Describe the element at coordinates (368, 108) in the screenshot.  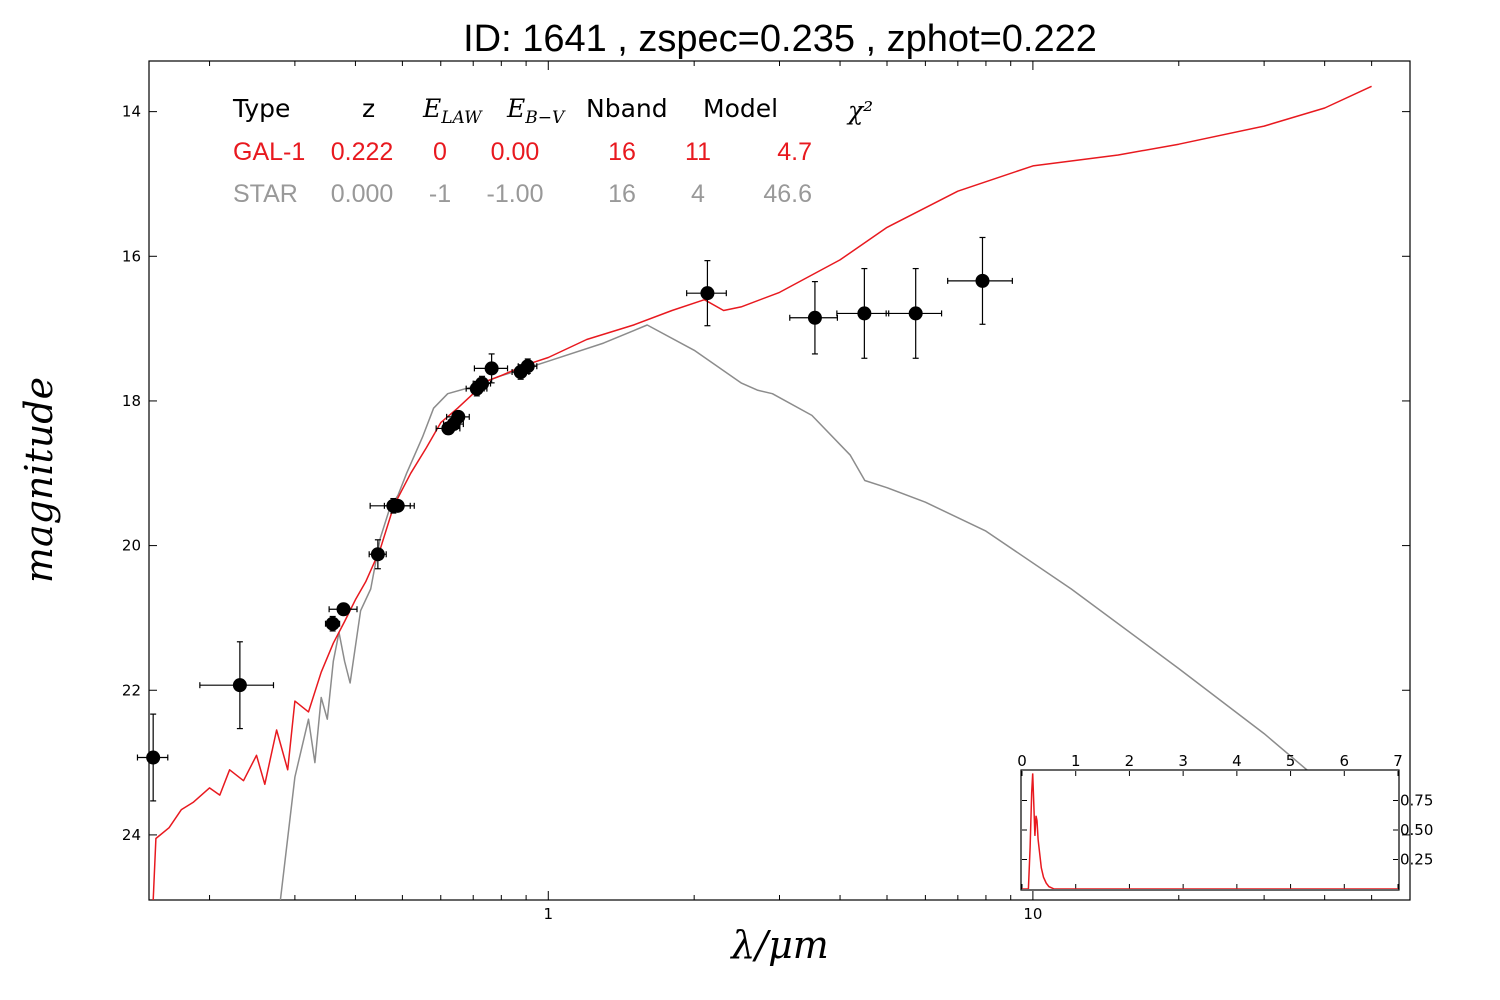
I see `table-header-z: z` at that location.